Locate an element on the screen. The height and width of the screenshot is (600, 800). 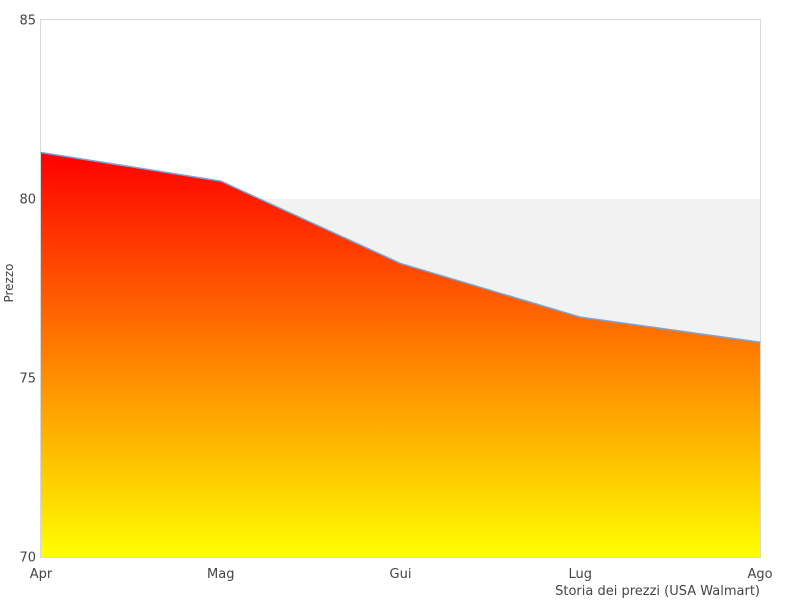
x-tick-label: Ago is located at coordinates (759, 574).